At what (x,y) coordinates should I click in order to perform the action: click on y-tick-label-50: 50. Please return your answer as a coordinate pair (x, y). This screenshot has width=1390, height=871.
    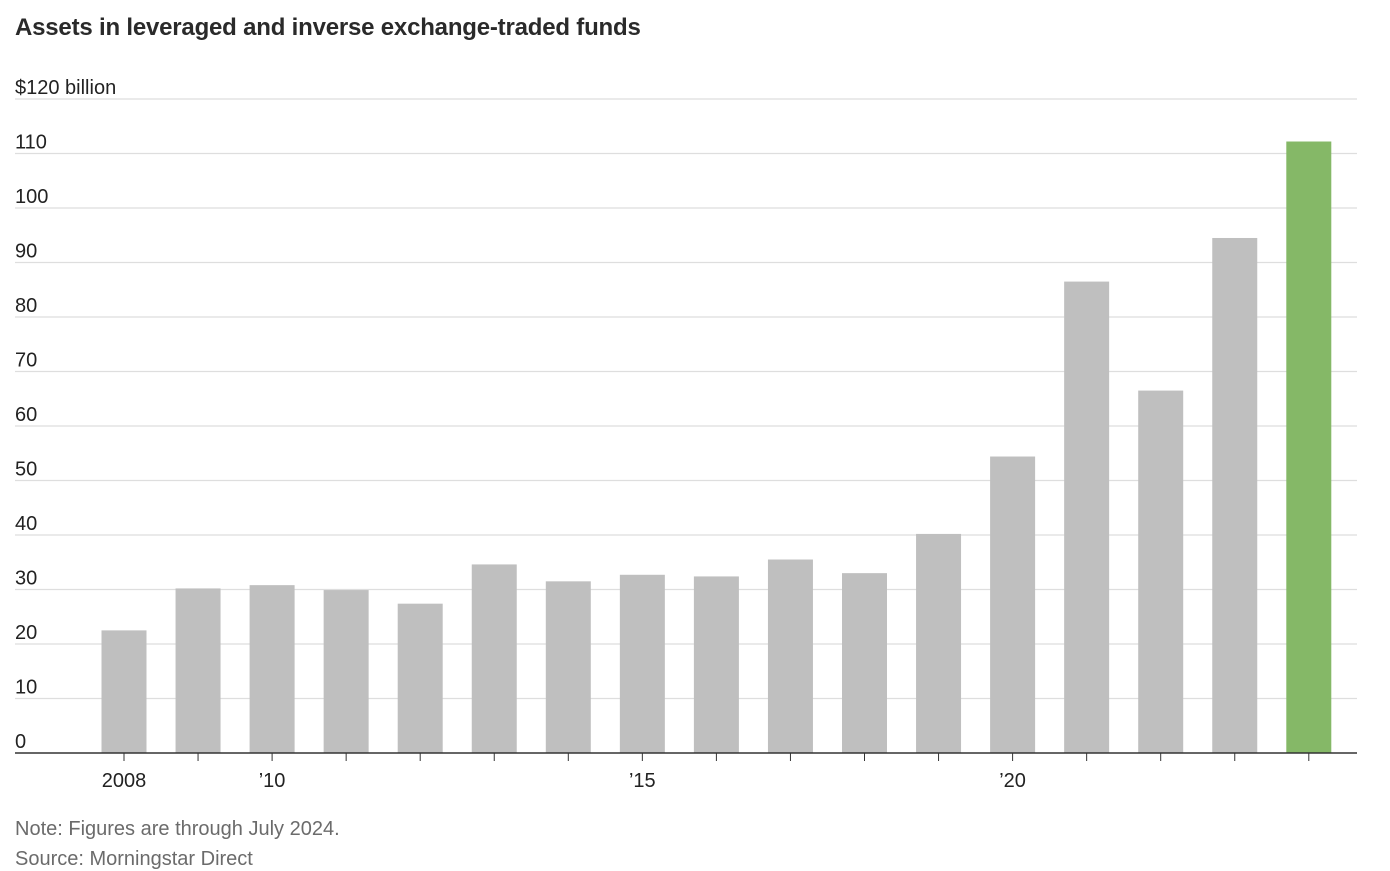
    Looking at the image, I should click on (26, 470).